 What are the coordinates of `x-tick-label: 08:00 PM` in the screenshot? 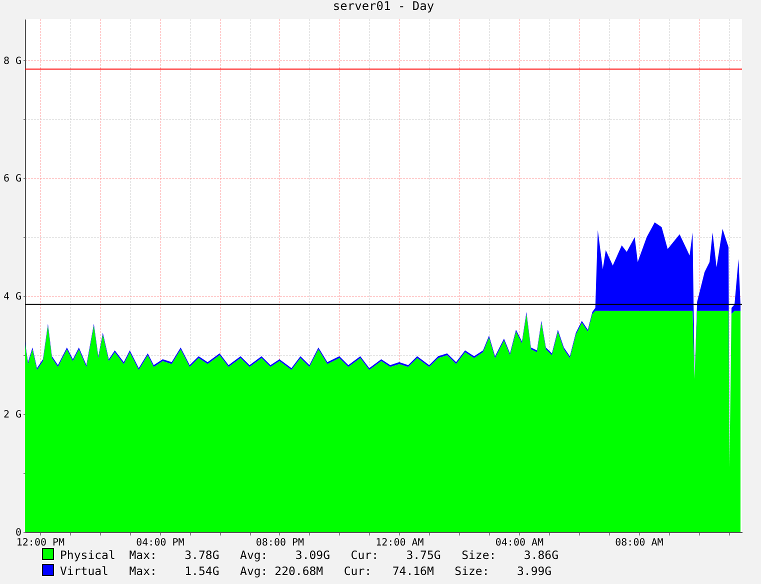 It's located at (280, 543).